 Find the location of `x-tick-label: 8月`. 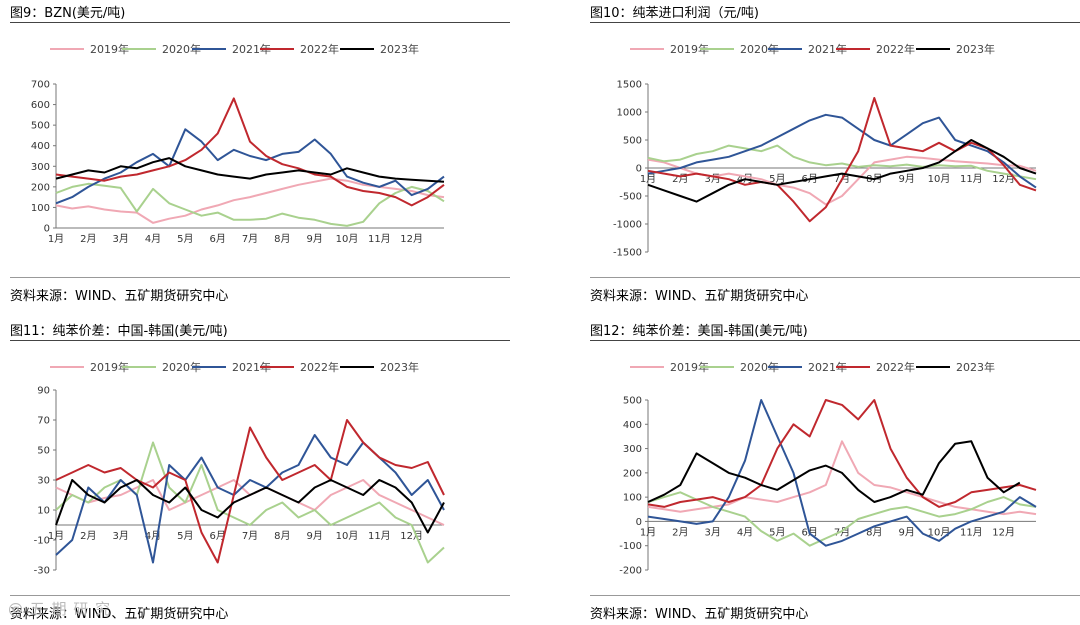

x-tick-label: 8月 is located at coordinates (282, 536).